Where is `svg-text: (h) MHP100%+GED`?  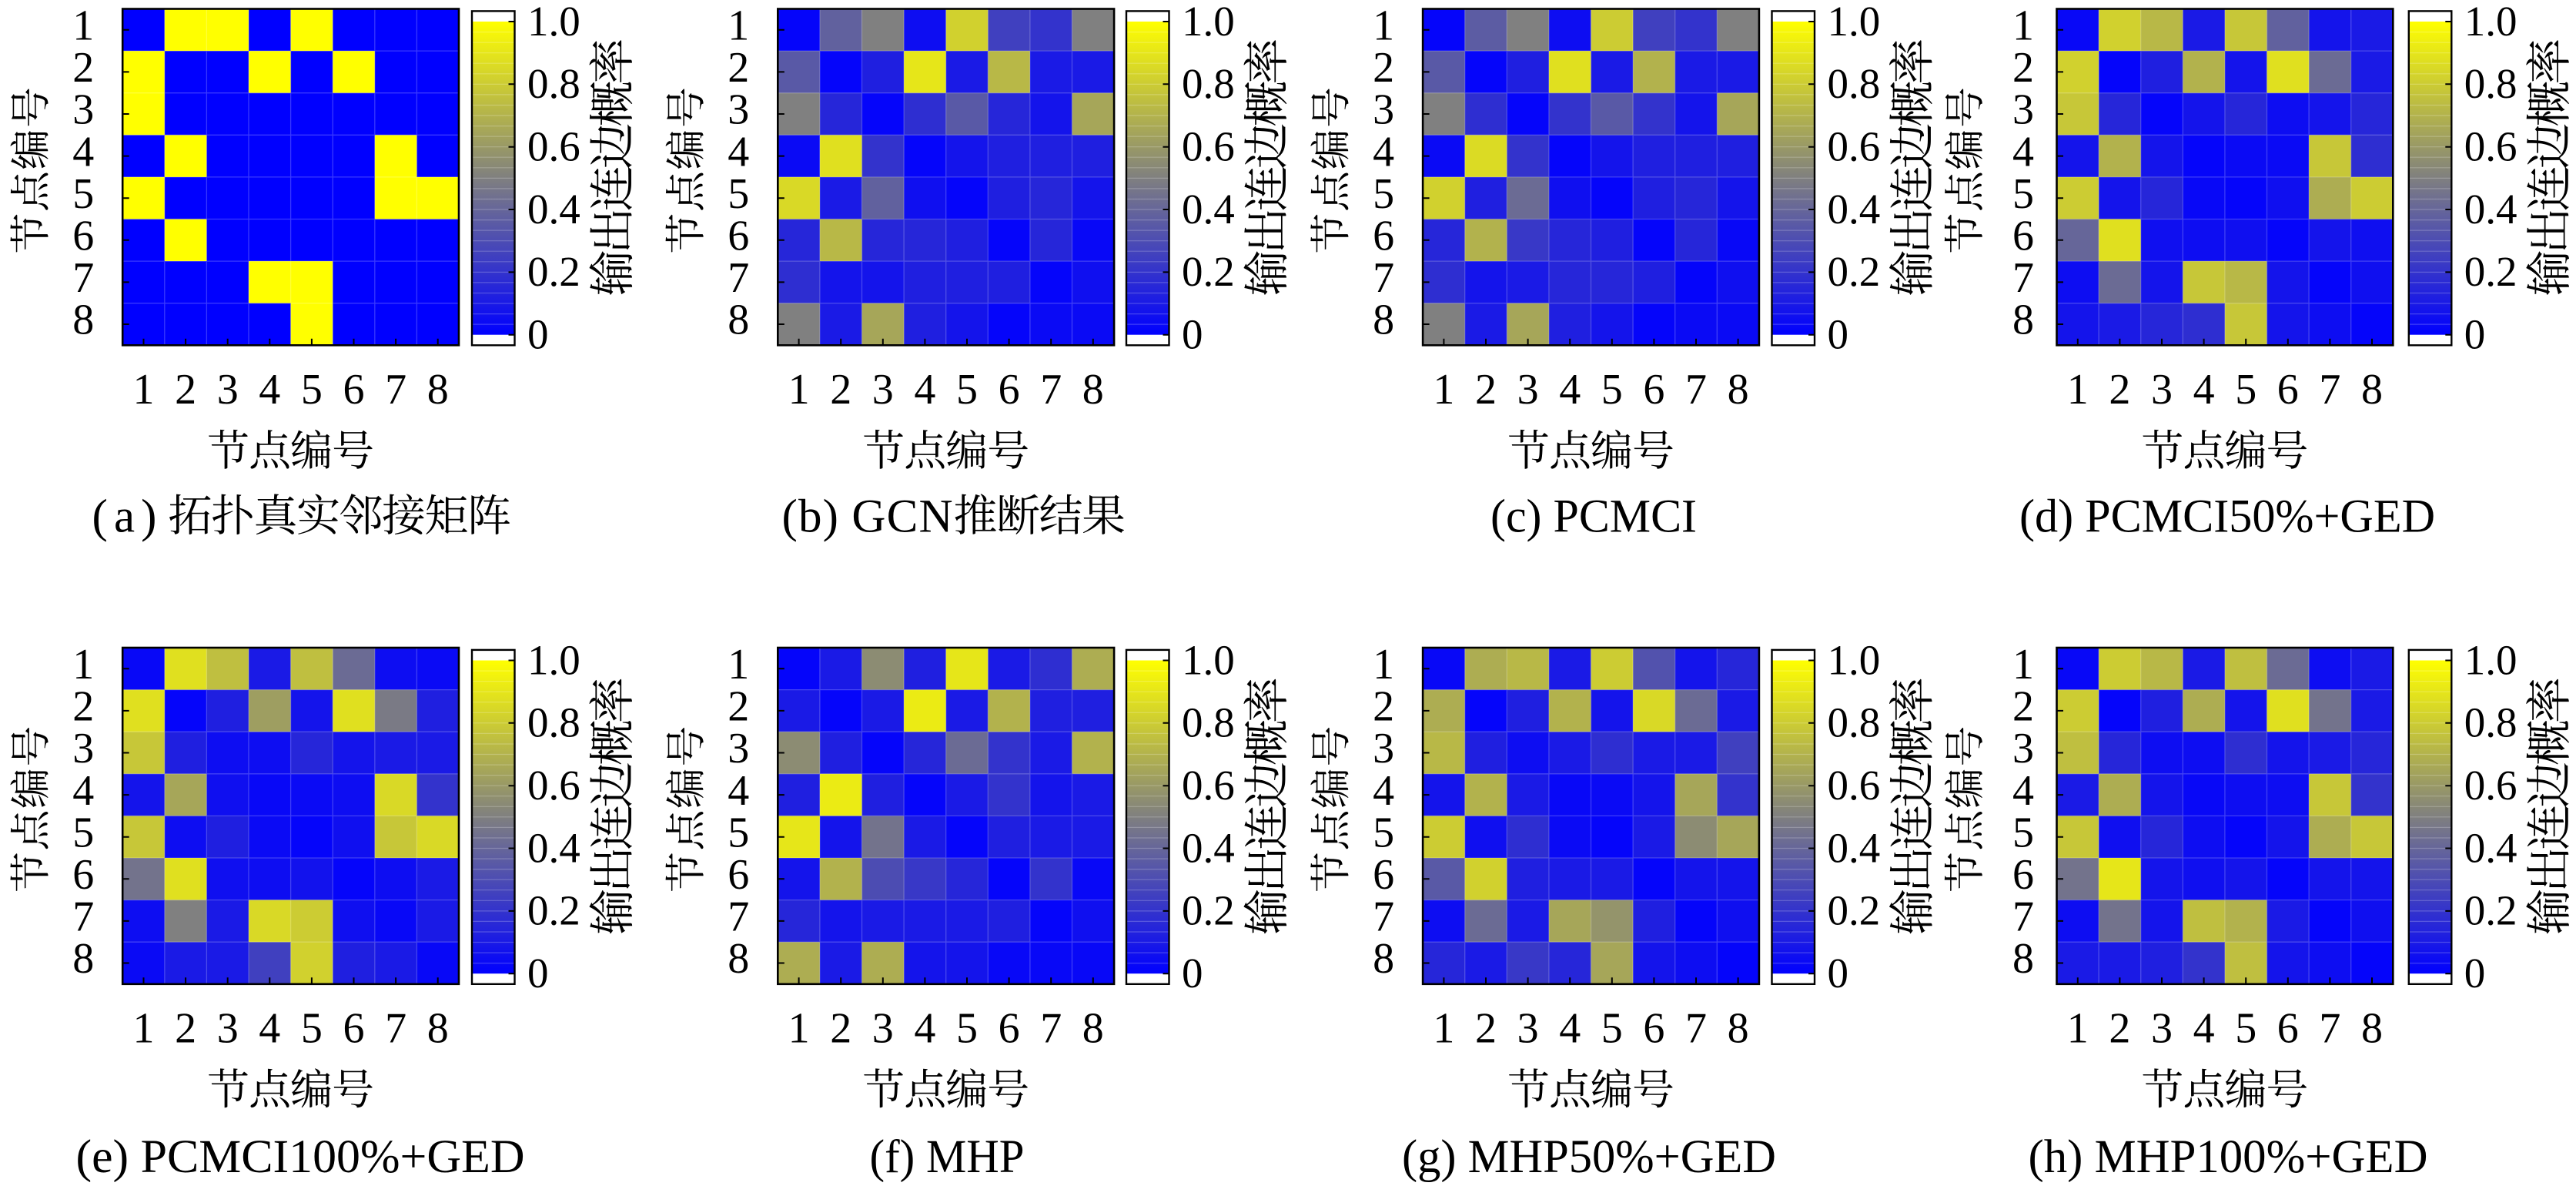 svg-text: (h) MHP100%+GED is located at coordinates (2228, 1157).